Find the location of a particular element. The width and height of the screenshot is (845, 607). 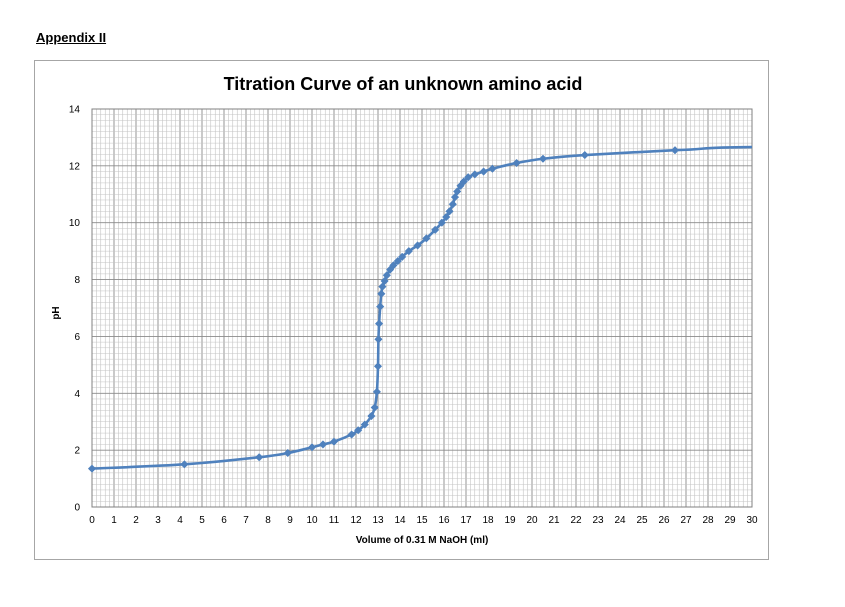

x-tick-label: 29 is located at coordinates (730, 520).